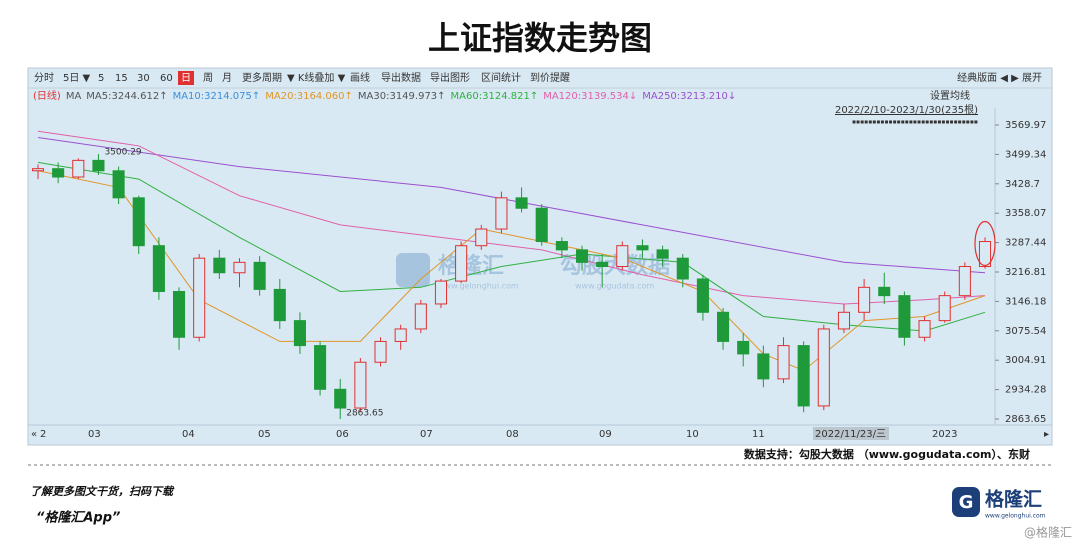 Image resolution: width=1080 pixels, height=554 pixels. What do you see at coordinates (264, 434) in the screenshot?
I see `x-tick-label: 05` at bounding box center [264, 434].